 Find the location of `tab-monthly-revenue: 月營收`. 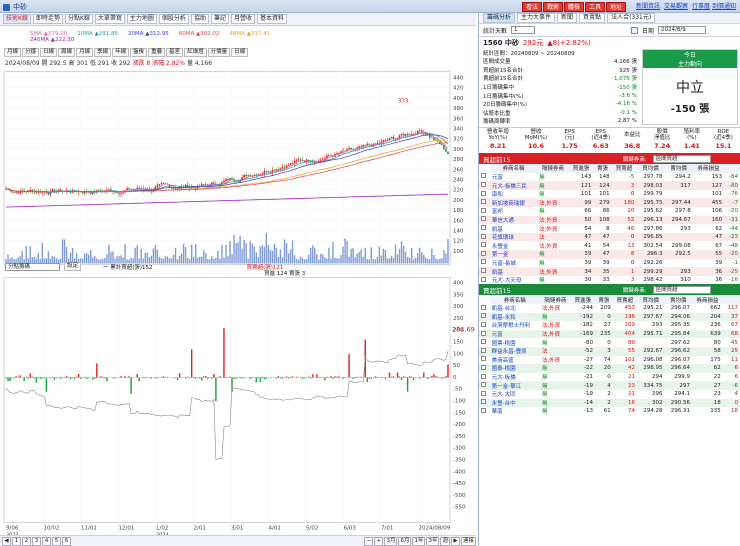

tab-monthly-revenue: 月營收 is located at coordinates (242, 19).